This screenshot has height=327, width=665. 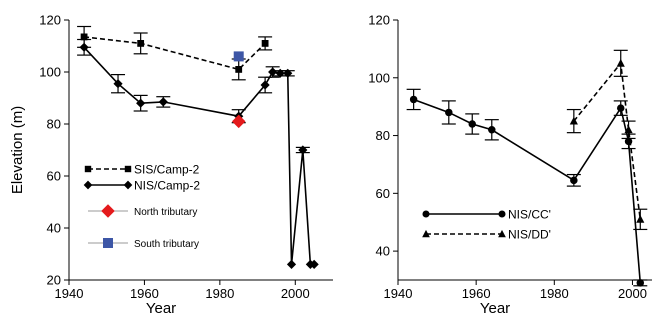 I want to click on legend: NIS/CC' NIS/DD', so click(x=486, y=225).